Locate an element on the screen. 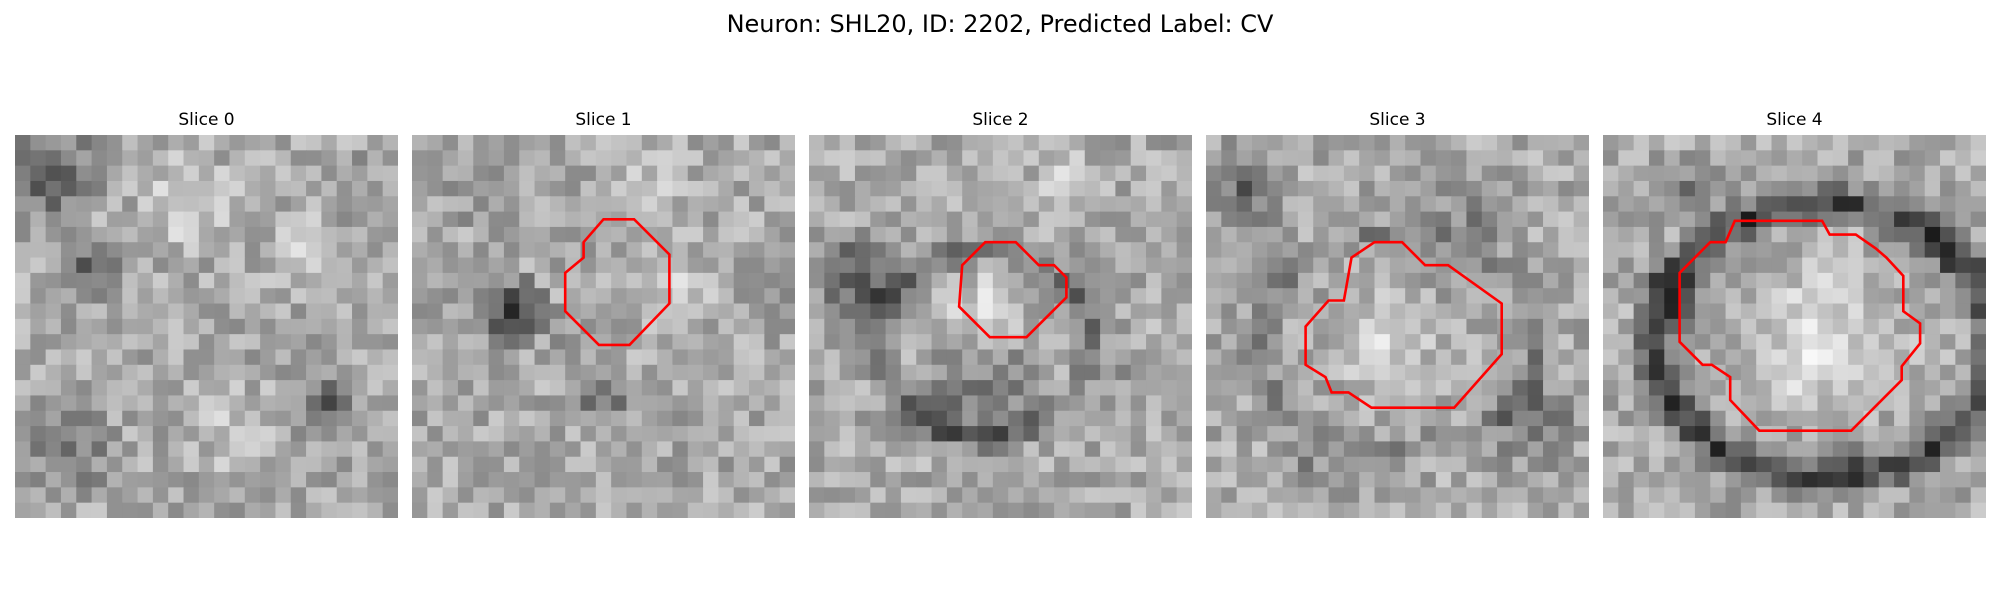 The image size is (2000, 600). slice-title: Slice 4 is located at coordinates (1794, 120).